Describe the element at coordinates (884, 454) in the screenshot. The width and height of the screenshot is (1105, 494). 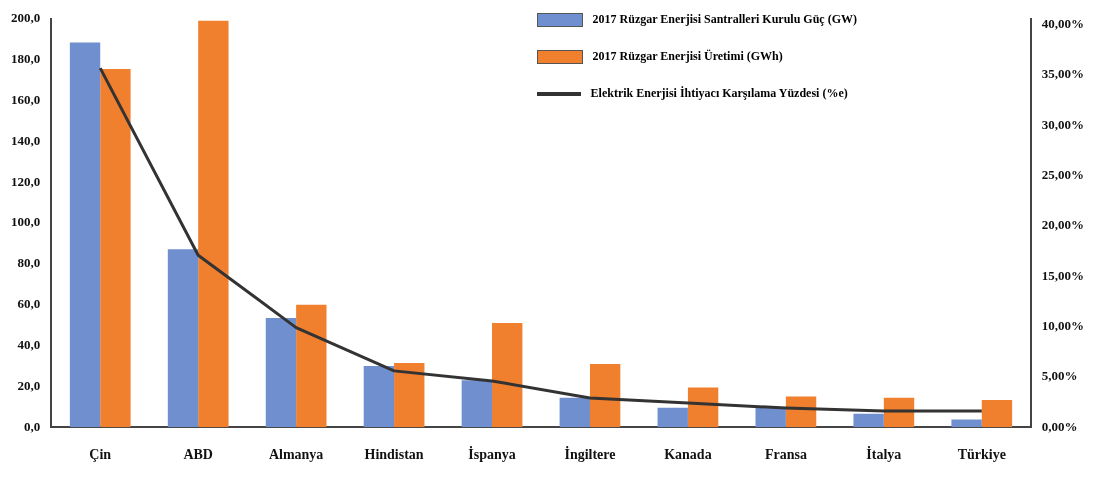
I see `x-tick-label: İtalya` at that location.